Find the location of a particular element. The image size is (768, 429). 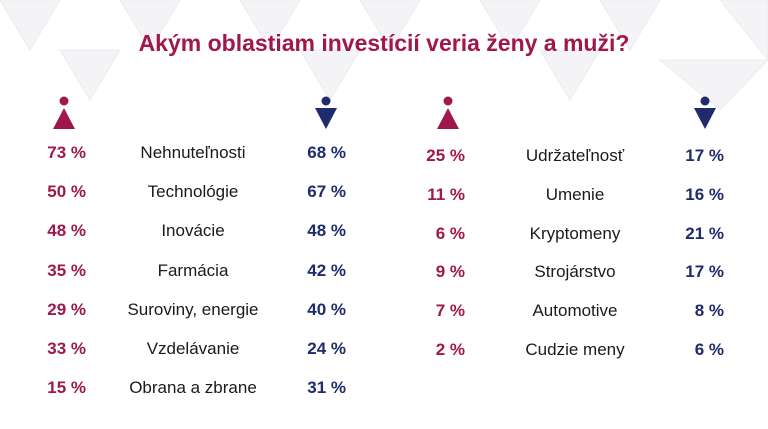

women-value: 73 % is located at coordinates (66, 152).